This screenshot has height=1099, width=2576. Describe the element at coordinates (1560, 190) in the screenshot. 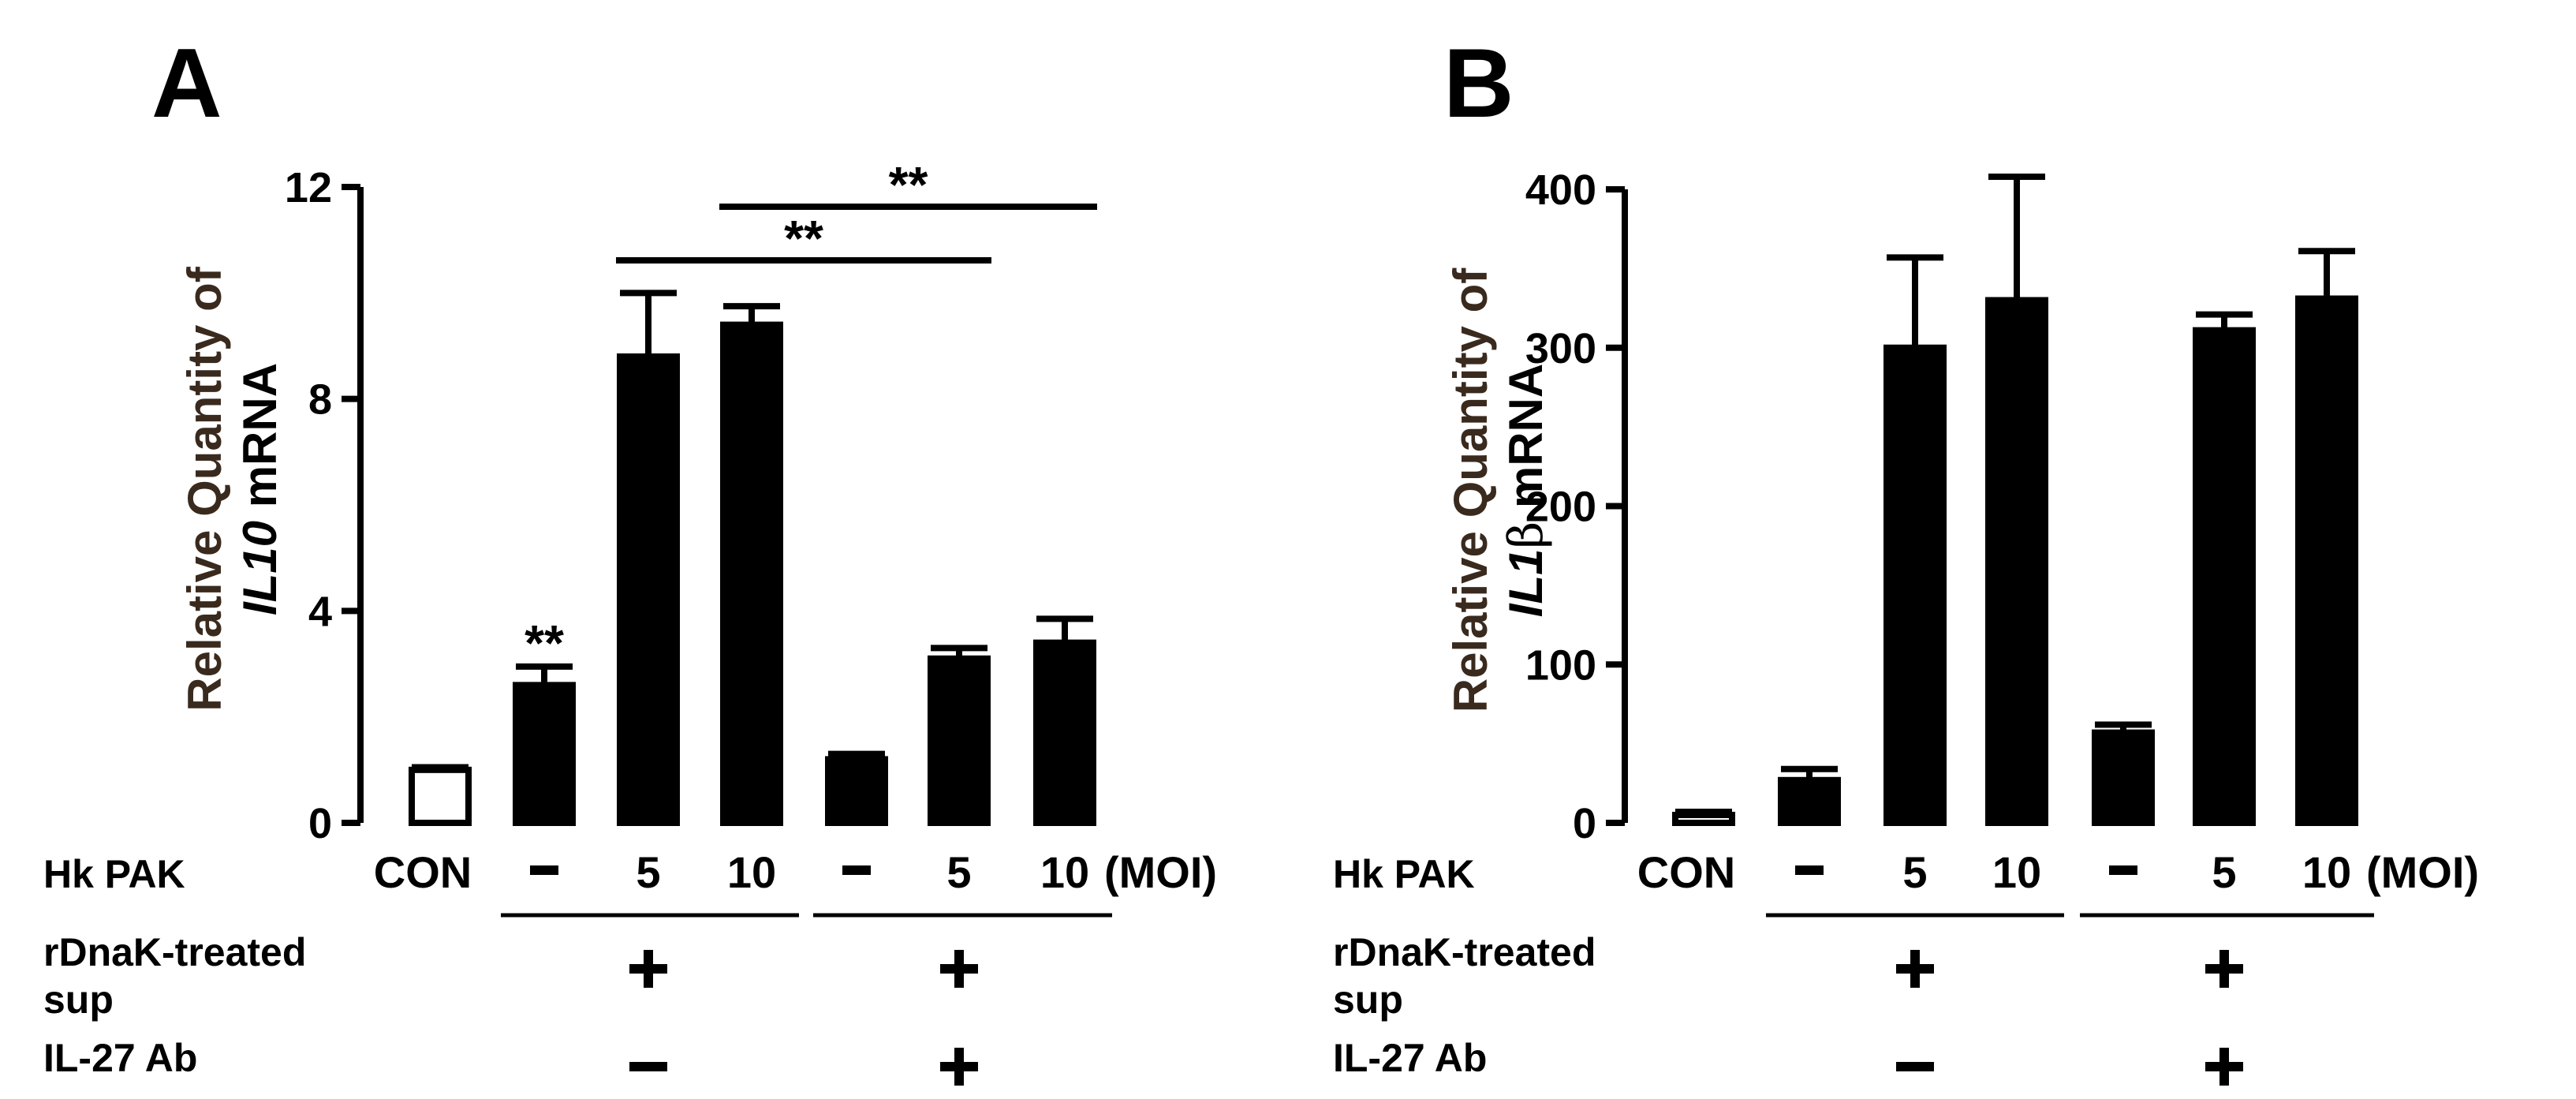

I see `y-tick-label: 400` at that location.